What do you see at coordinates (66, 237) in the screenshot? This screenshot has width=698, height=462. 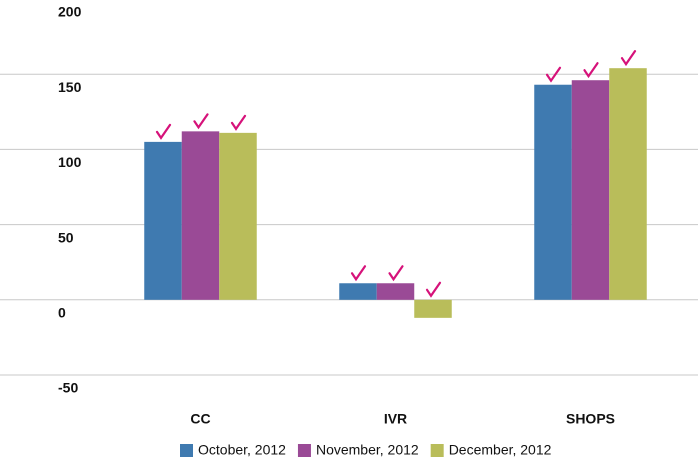 I see `y-tick-label: 50` at bounding box center [66, 237].